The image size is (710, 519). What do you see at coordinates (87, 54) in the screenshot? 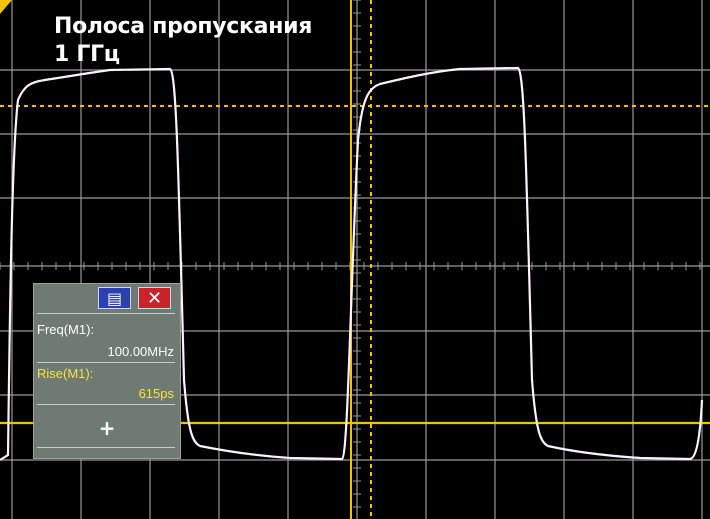
I see `bandwidth-value: 1 ГГц` at bounding box center [87, 54].